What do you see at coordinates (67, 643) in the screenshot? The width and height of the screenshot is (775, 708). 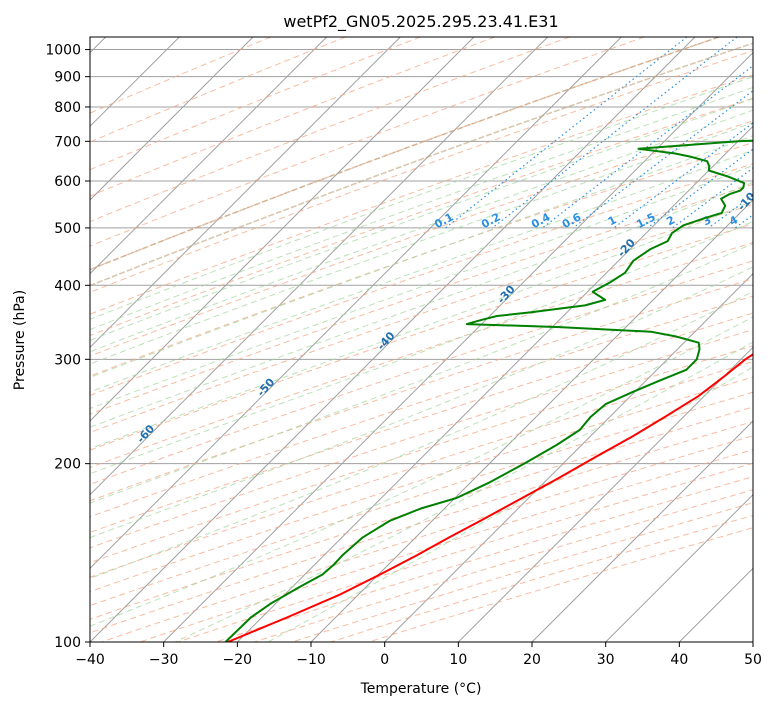 I see `y-tick-label: 100` at bounding box center [67, 643].